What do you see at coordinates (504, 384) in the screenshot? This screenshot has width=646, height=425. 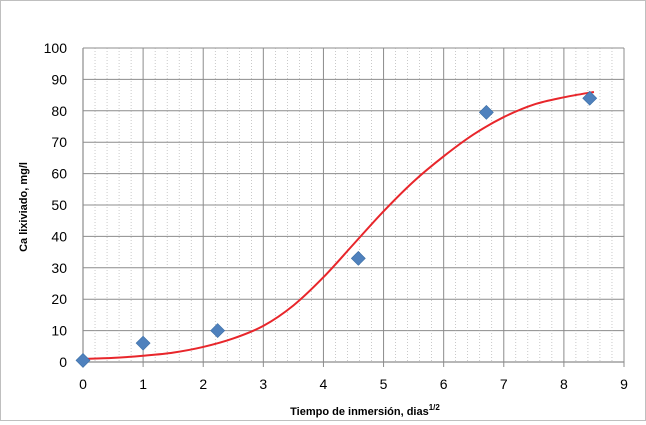 I see `x-tick-label: 7` at bounding box center [504, 384].